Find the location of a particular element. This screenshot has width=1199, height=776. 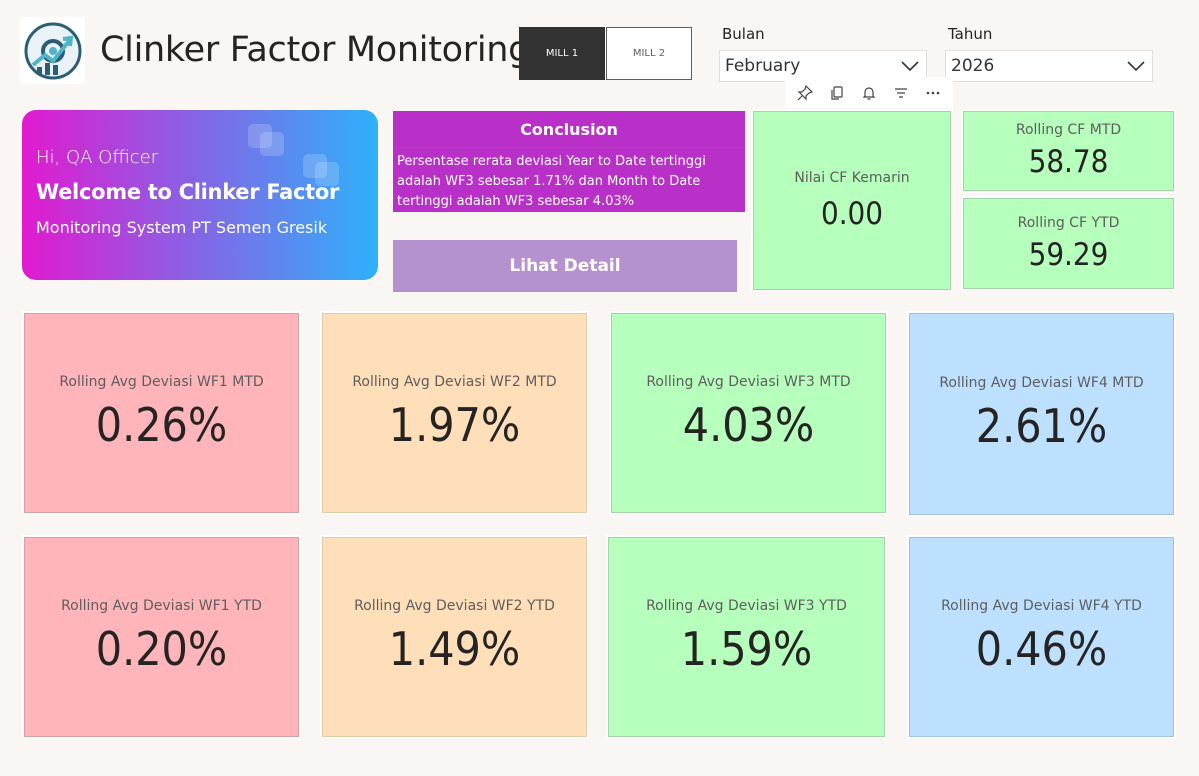

wf2-mtd-value: 1.97% is located at coordinates (454, 425).